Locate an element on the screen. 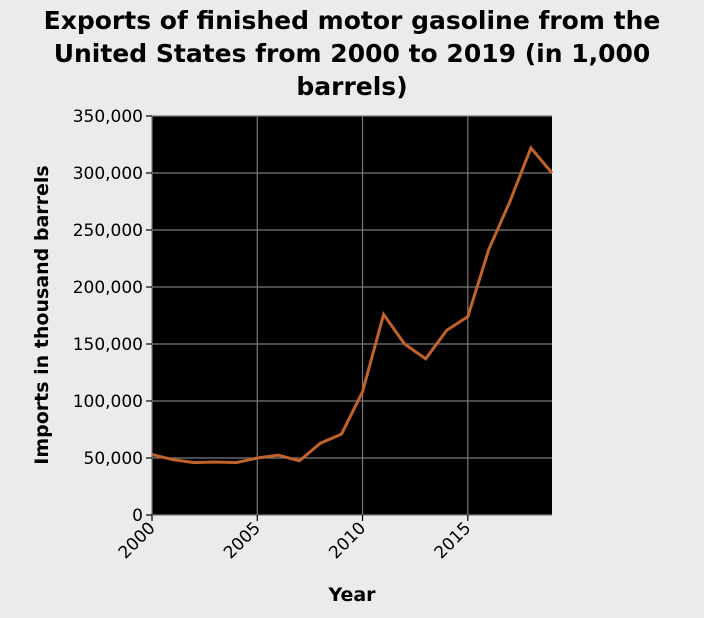  x-tick-label: 2005 is located at coordinates (242, 540).